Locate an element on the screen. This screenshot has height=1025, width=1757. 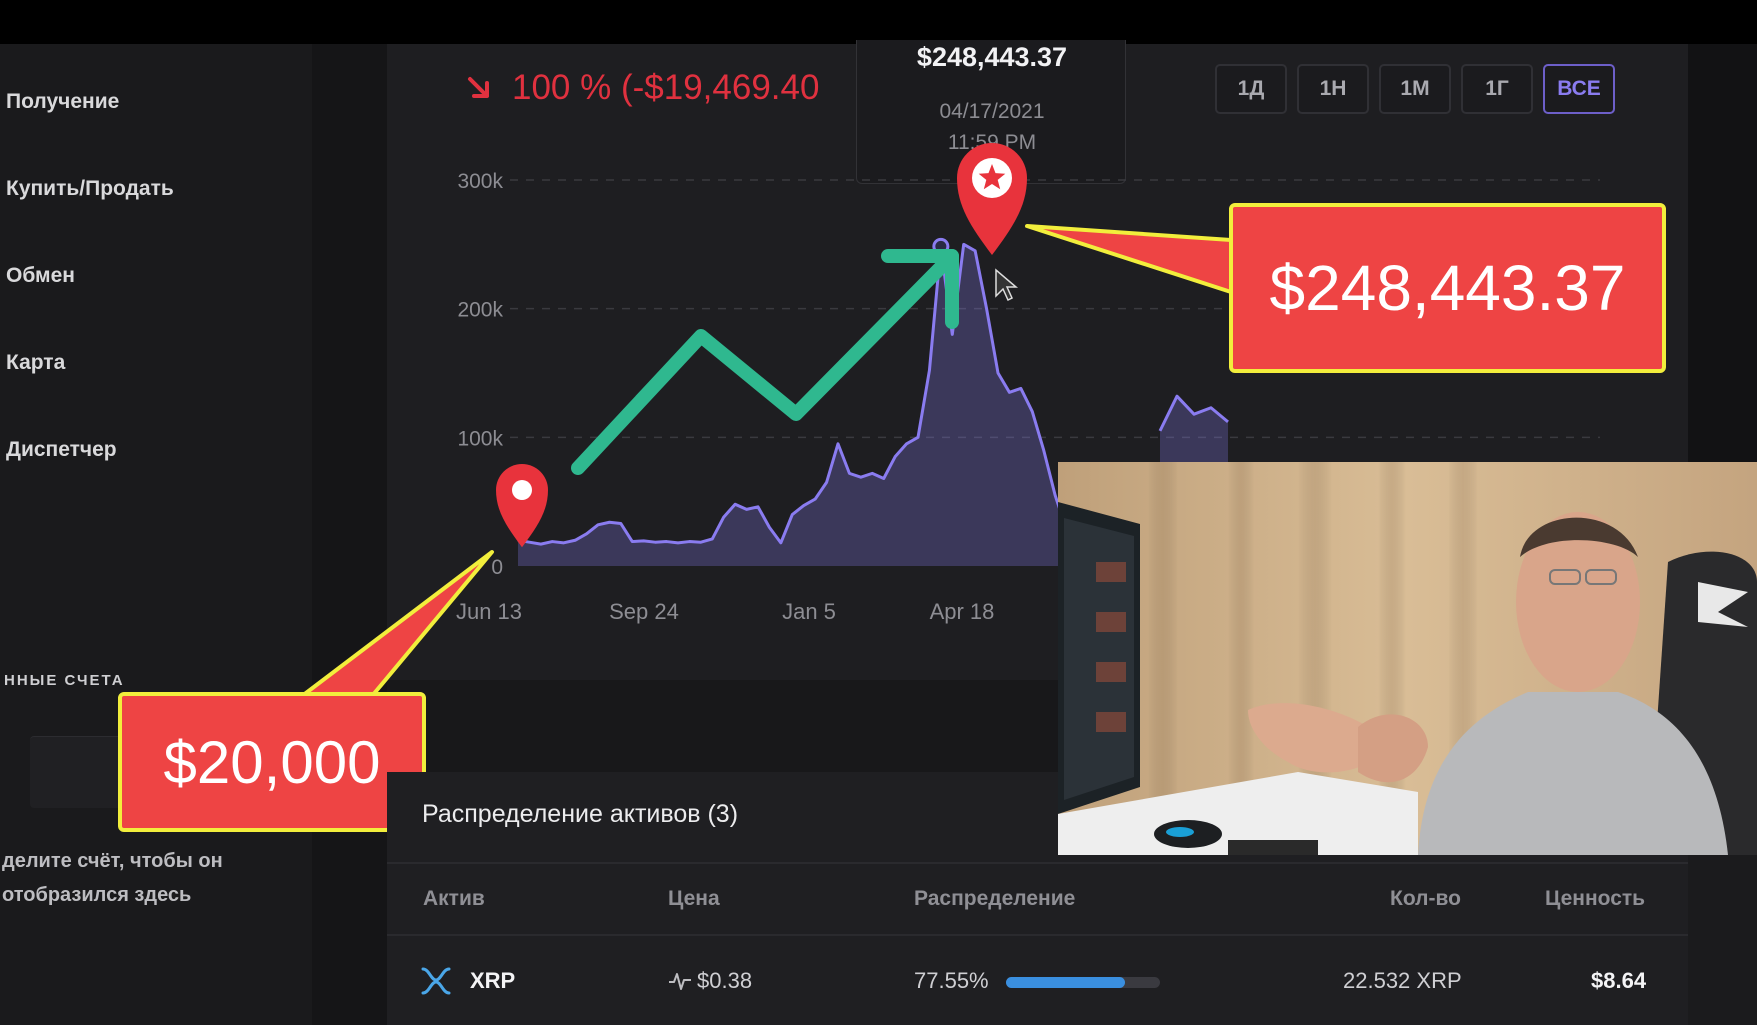
asset-price: $0.38 is located at coordinates (725, 980).